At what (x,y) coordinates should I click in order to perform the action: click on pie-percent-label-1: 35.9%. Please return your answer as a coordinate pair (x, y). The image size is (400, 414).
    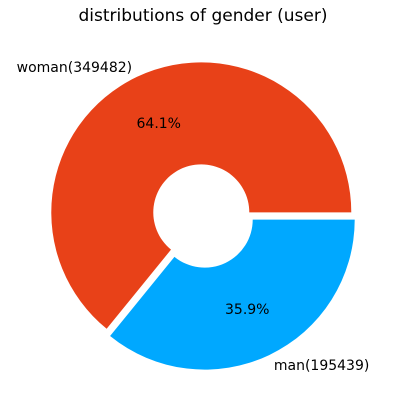
    Looking at the image, I should click on (247, 310).